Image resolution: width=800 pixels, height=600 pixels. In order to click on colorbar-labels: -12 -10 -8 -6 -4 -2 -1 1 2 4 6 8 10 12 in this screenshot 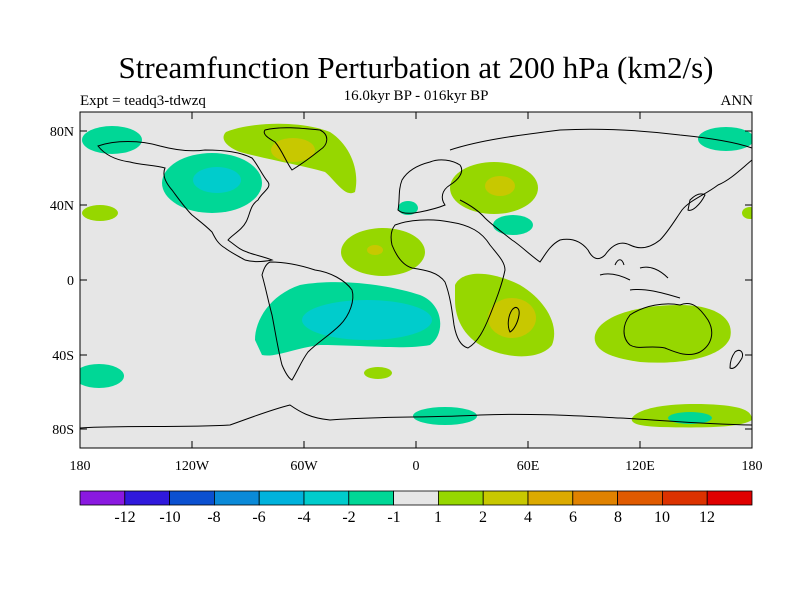, I will do `click(414, 517)`.